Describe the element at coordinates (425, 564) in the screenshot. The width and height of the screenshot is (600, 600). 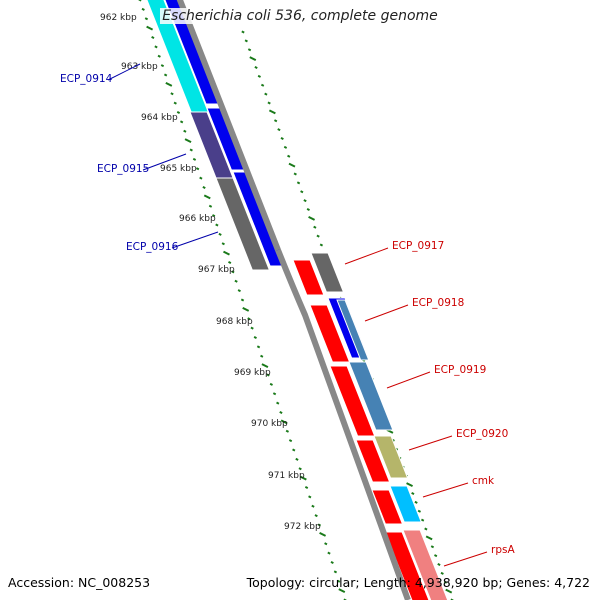
I see `cog-block-pink` at that location.